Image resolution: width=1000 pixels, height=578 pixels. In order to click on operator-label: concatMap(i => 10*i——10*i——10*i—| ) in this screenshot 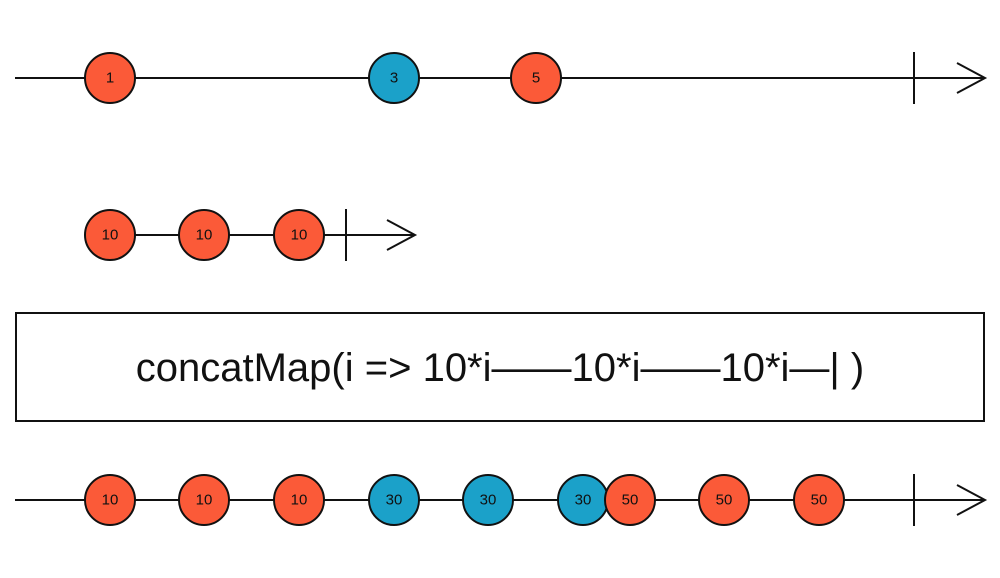, I will do `click(500, 368)`.